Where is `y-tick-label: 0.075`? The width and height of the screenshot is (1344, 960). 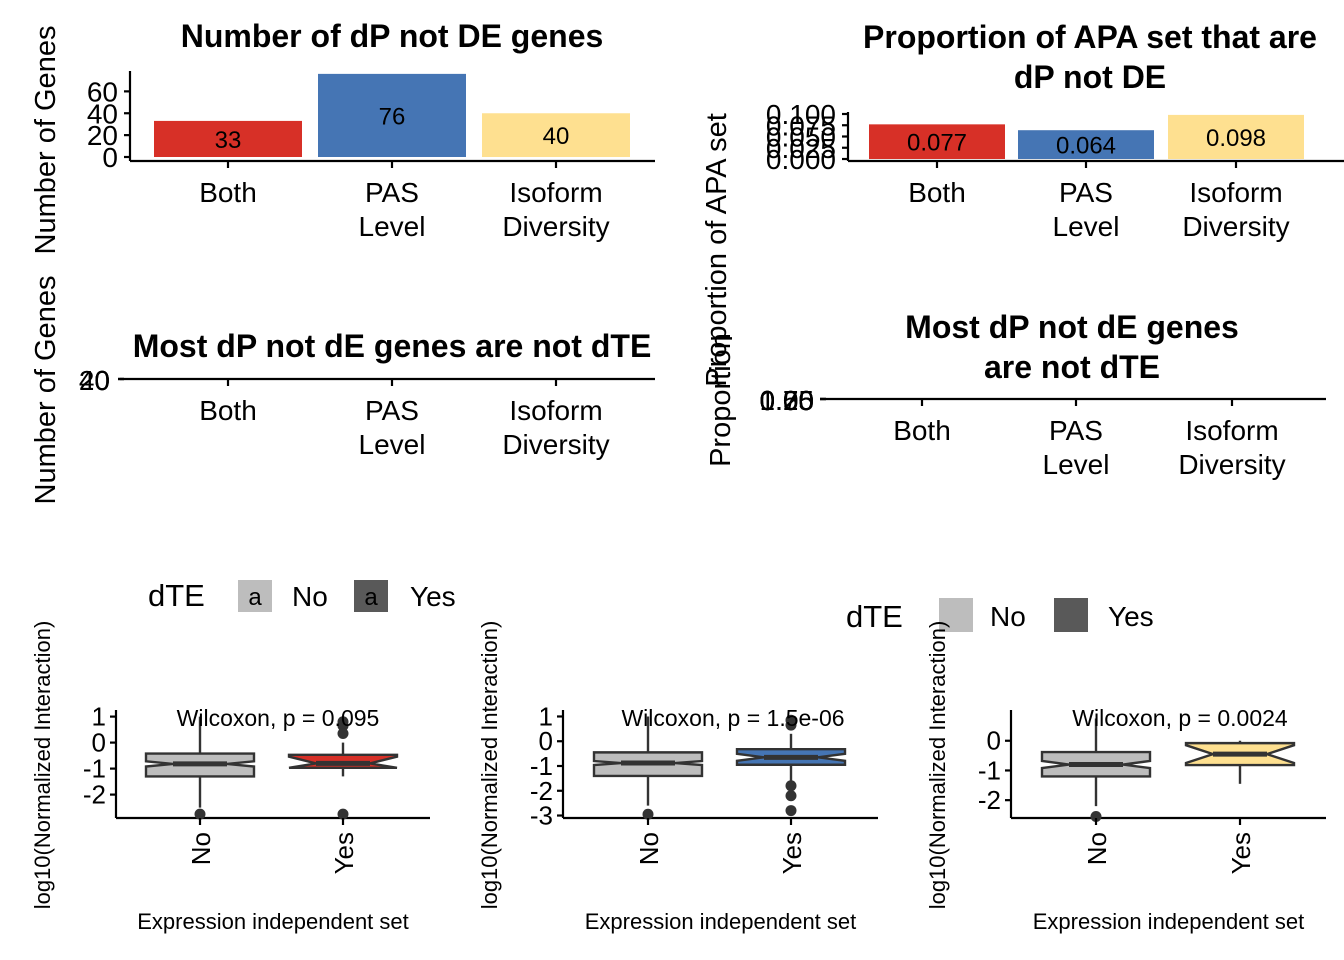
y-tick-label: 0.075 is located at coordinates (801, 125).